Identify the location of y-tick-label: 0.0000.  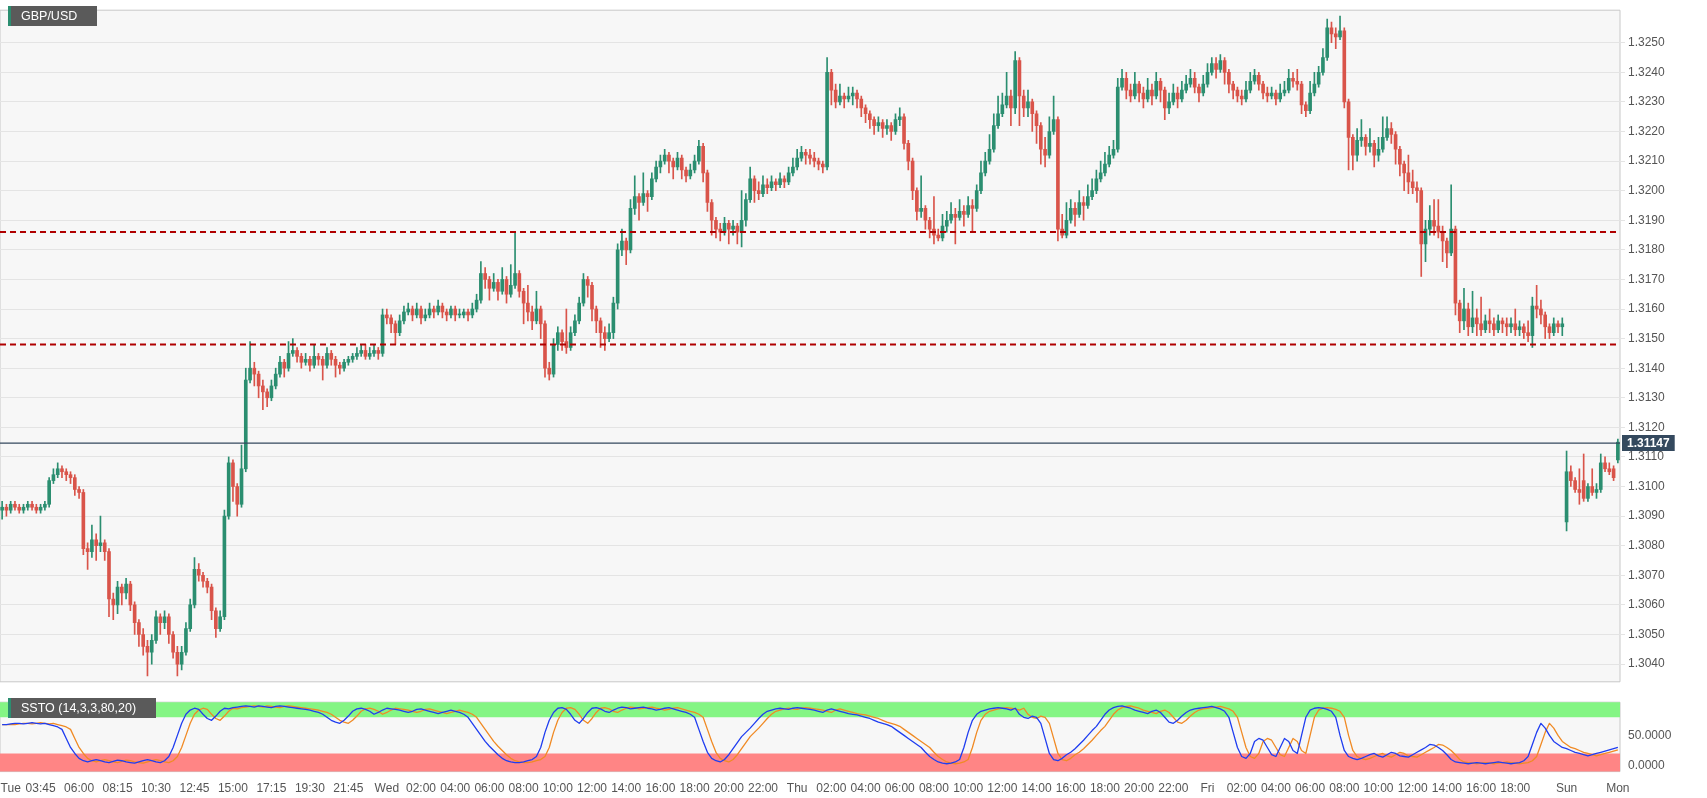
(1647, 764).